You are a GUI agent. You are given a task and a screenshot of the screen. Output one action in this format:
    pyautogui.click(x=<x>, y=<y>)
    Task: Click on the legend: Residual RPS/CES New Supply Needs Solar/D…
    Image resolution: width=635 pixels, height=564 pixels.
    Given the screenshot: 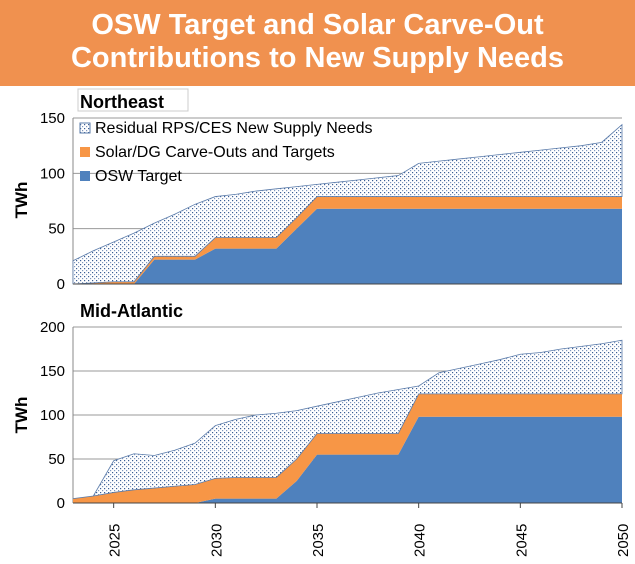 What is the action you would take?
    pyautogui.click(x=225, y=152)
    